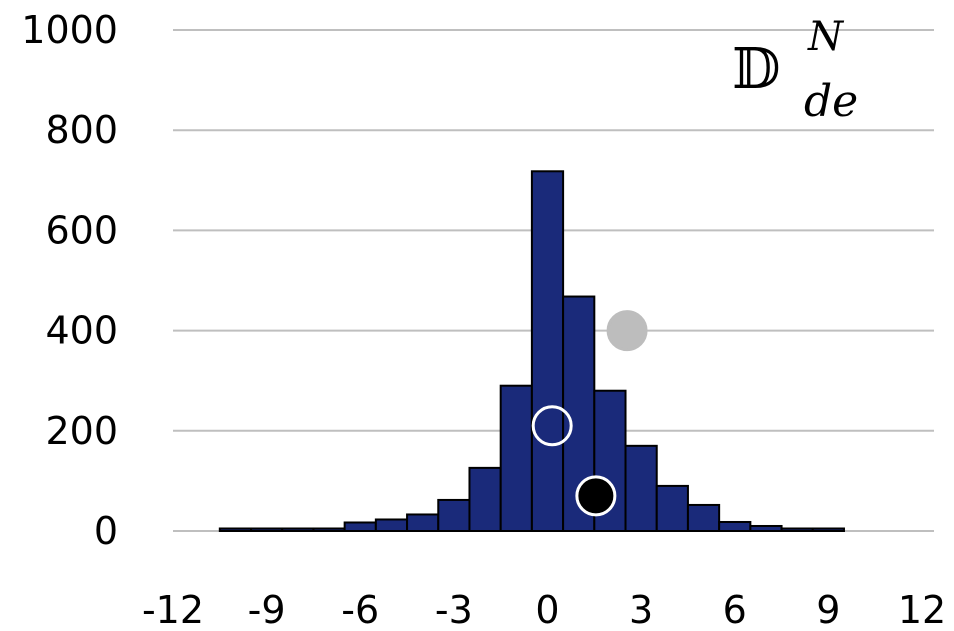  Describe the element at coordinates (173, 609) in the screenshot. I see `x-tick-label: -12` at that location.